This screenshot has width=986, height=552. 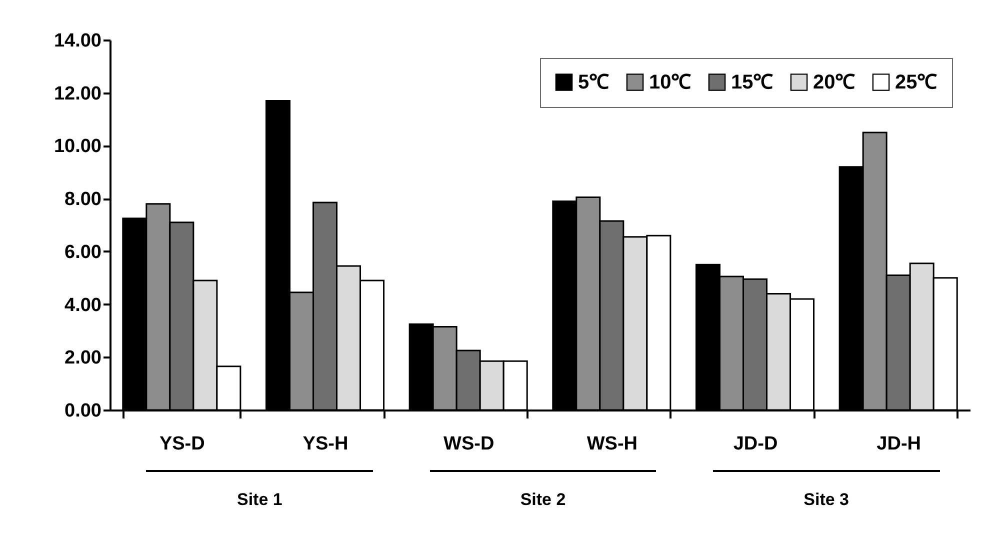 I want to click on x-tick-label: JD-H, so click(x=899, y=444).